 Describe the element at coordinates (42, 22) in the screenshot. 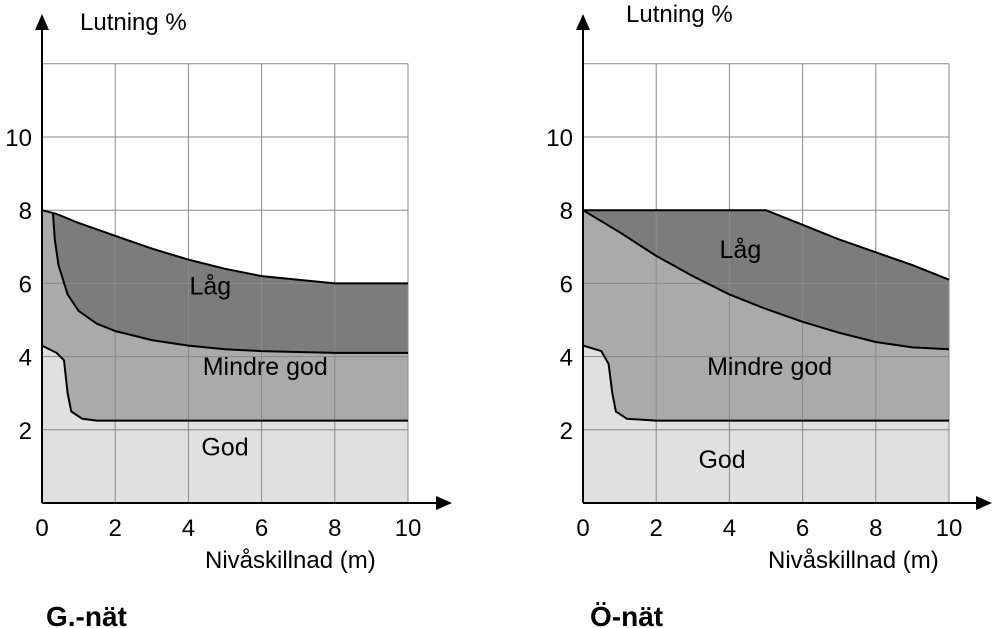

I see `g-nat-y-axis-arrow` at that location.